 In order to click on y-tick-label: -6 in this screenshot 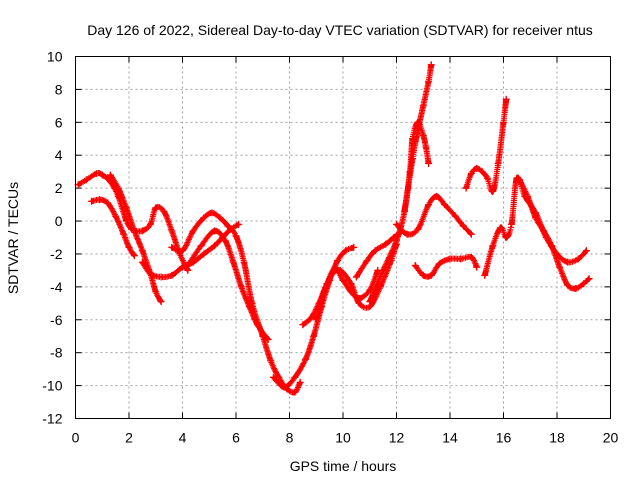, I will do `click(56, 320)`.